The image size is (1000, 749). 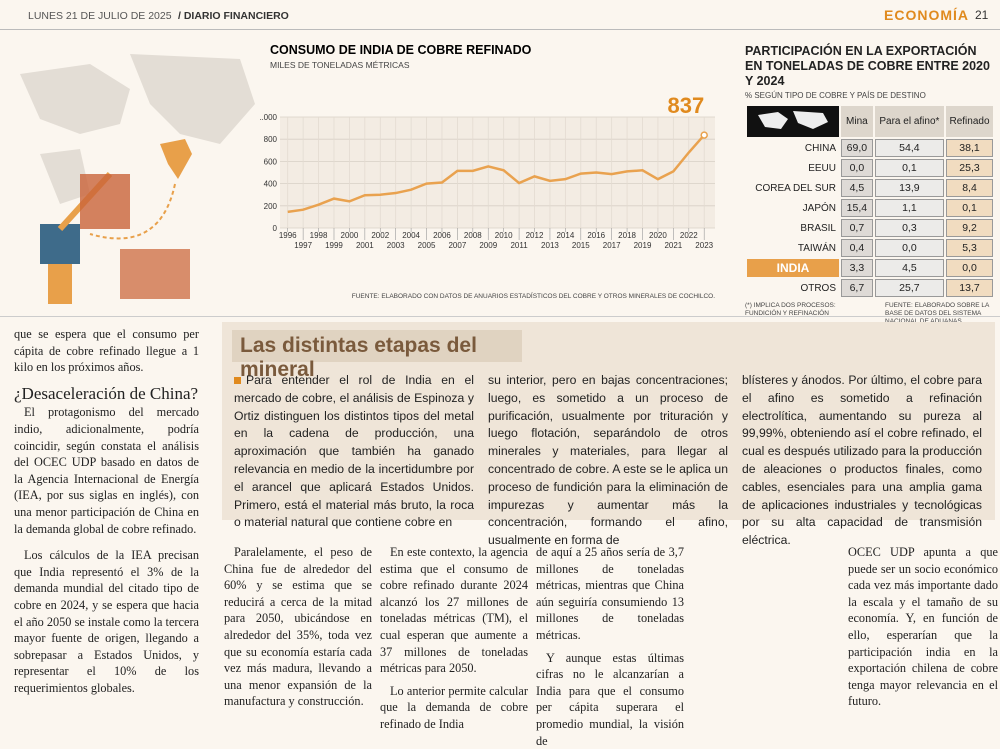 I want to click on column-header: Refinado, so click(x=969, y=121).